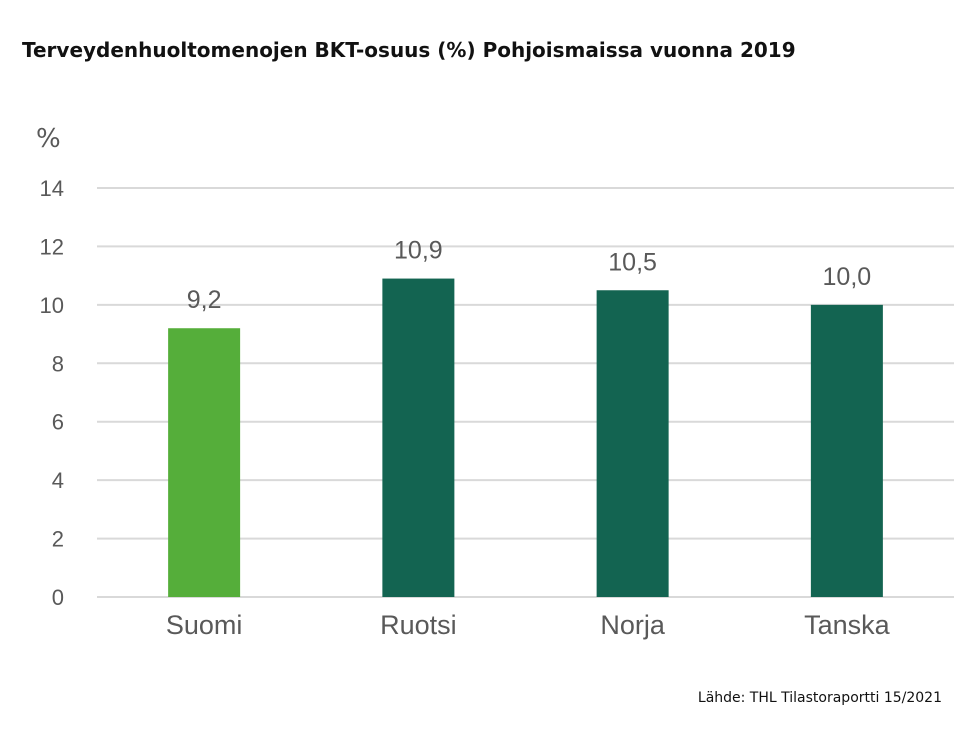 The image size is (980, 729). Describe the element at coordinates (204, 462) in the screenshot. I see `bar-suomi` at that location.